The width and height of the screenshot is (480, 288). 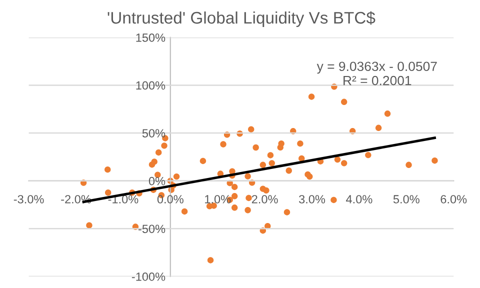 What do you see at coordinates (29, 199) in the screenshot?
I see `x-tick-label: -3.0%` at bounding box center [29, 199].